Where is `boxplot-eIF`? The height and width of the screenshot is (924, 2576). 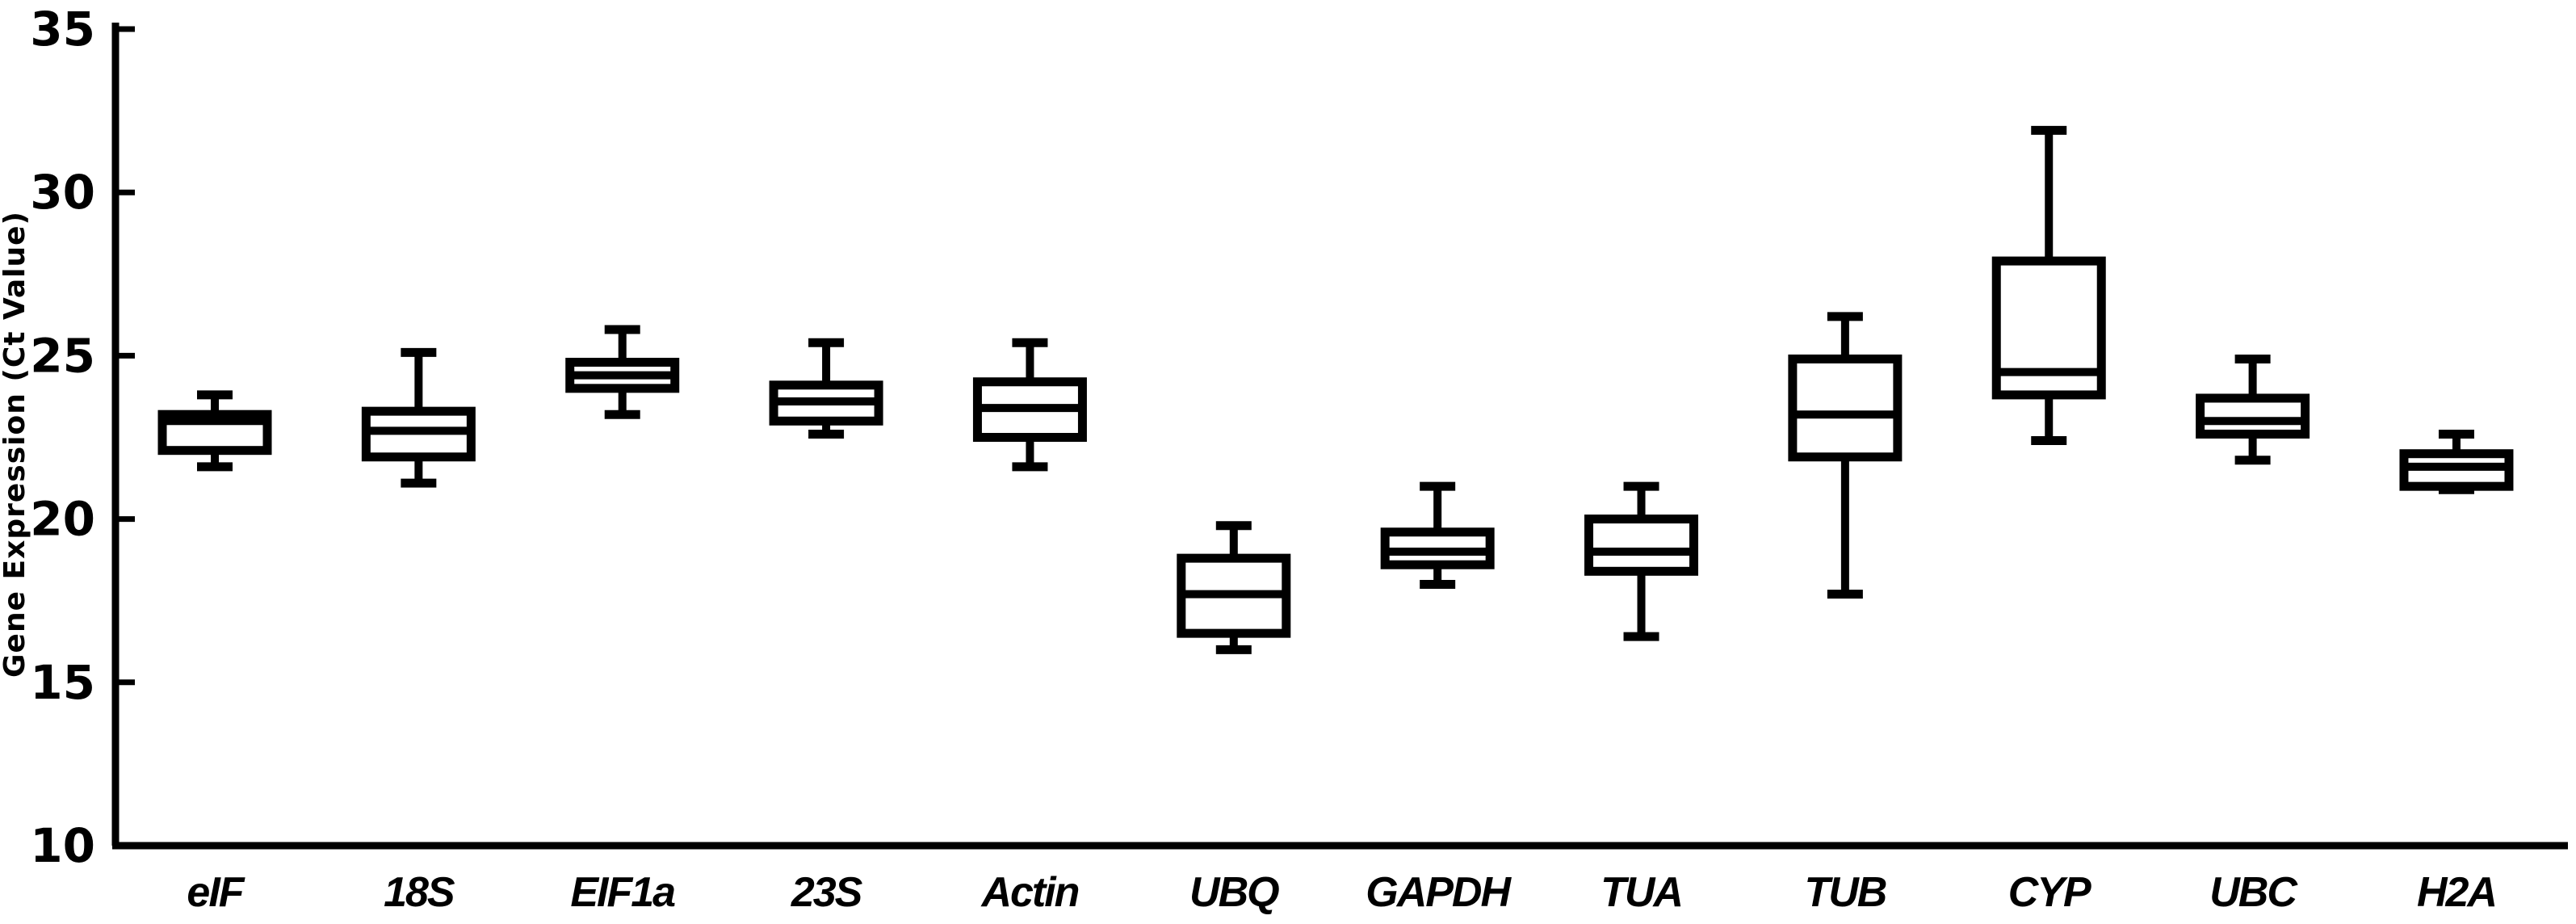
boxplot-eIF is located at coordinates (214, 431).